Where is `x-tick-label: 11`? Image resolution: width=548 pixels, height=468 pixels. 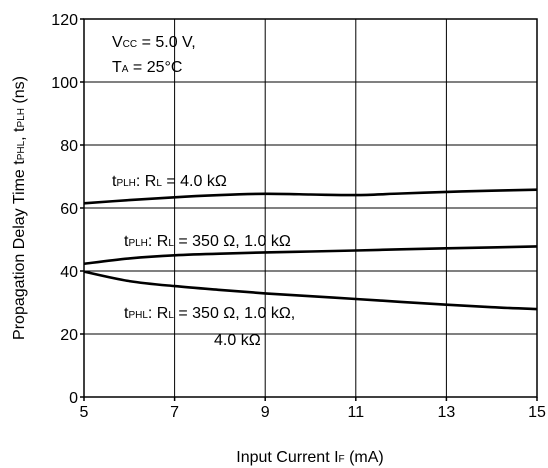
x-tick-label: 11 is located at coordinates (355, 412).